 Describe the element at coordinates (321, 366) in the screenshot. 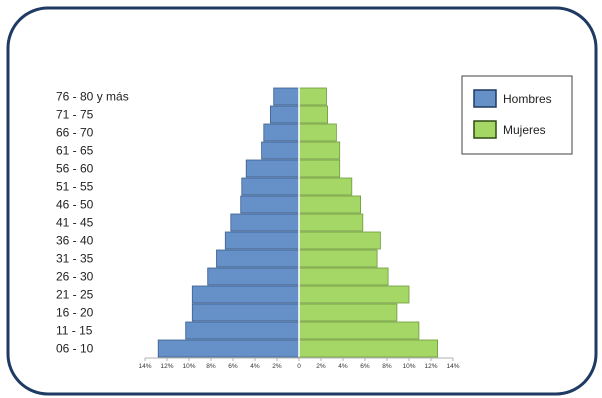

I see `x-tick-label-8: 2%` at that location.